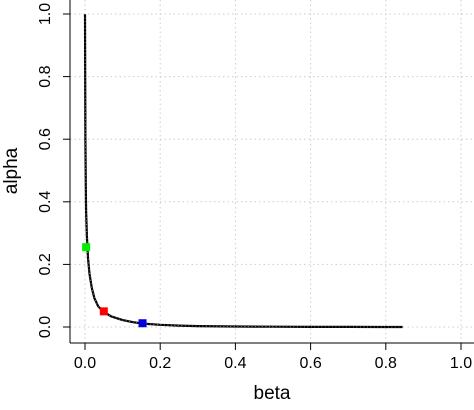 The height and width of the screenshot is (410, 474). Describe the element at coordinates (273, 357) in the screenshot. I see `x-axis: 0.0 0.2 0.4 0.6 0.8 1.0` at that location.